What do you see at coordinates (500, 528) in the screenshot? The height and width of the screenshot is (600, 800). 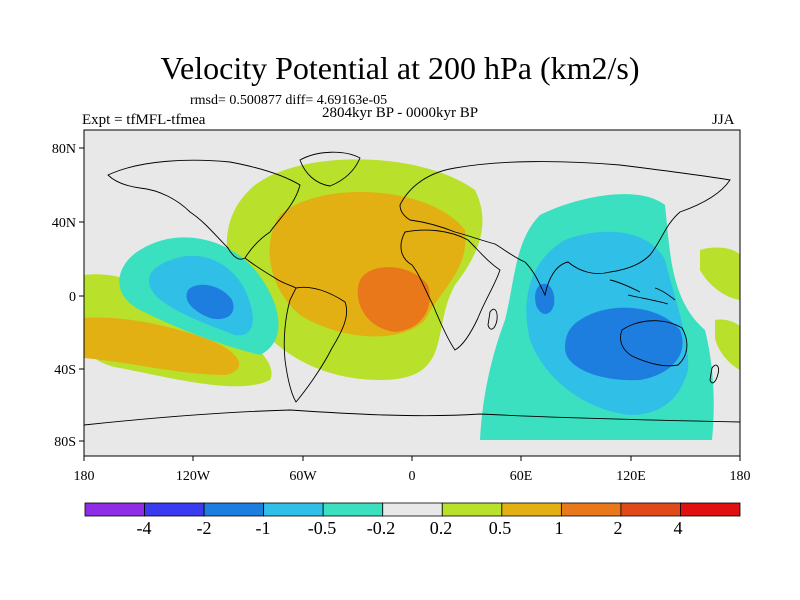 I see `colorbar-label: 0.5` at bounding box center [500, 528].